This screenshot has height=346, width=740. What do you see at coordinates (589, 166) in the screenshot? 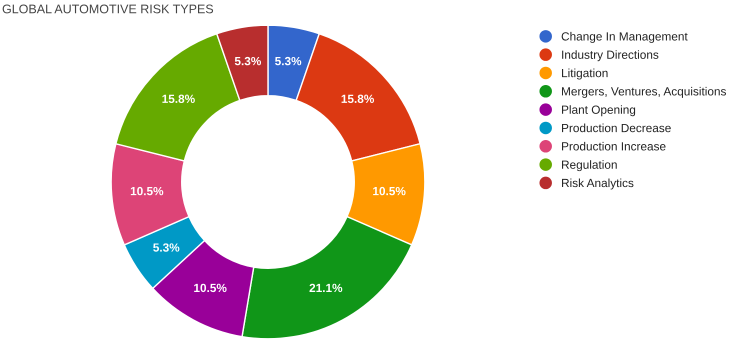
I see `legend-label: Regulation` at bounding box center [589, 166].